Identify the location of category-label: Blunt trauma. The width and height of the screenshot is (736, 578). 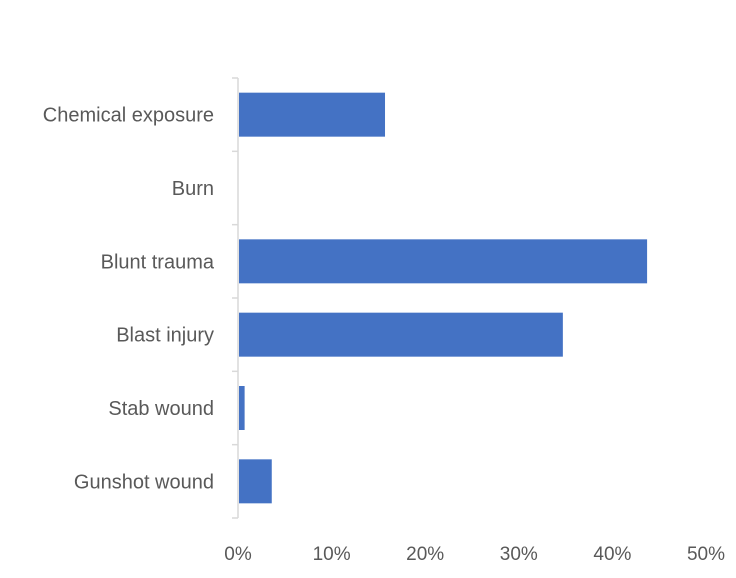
(158, 262).